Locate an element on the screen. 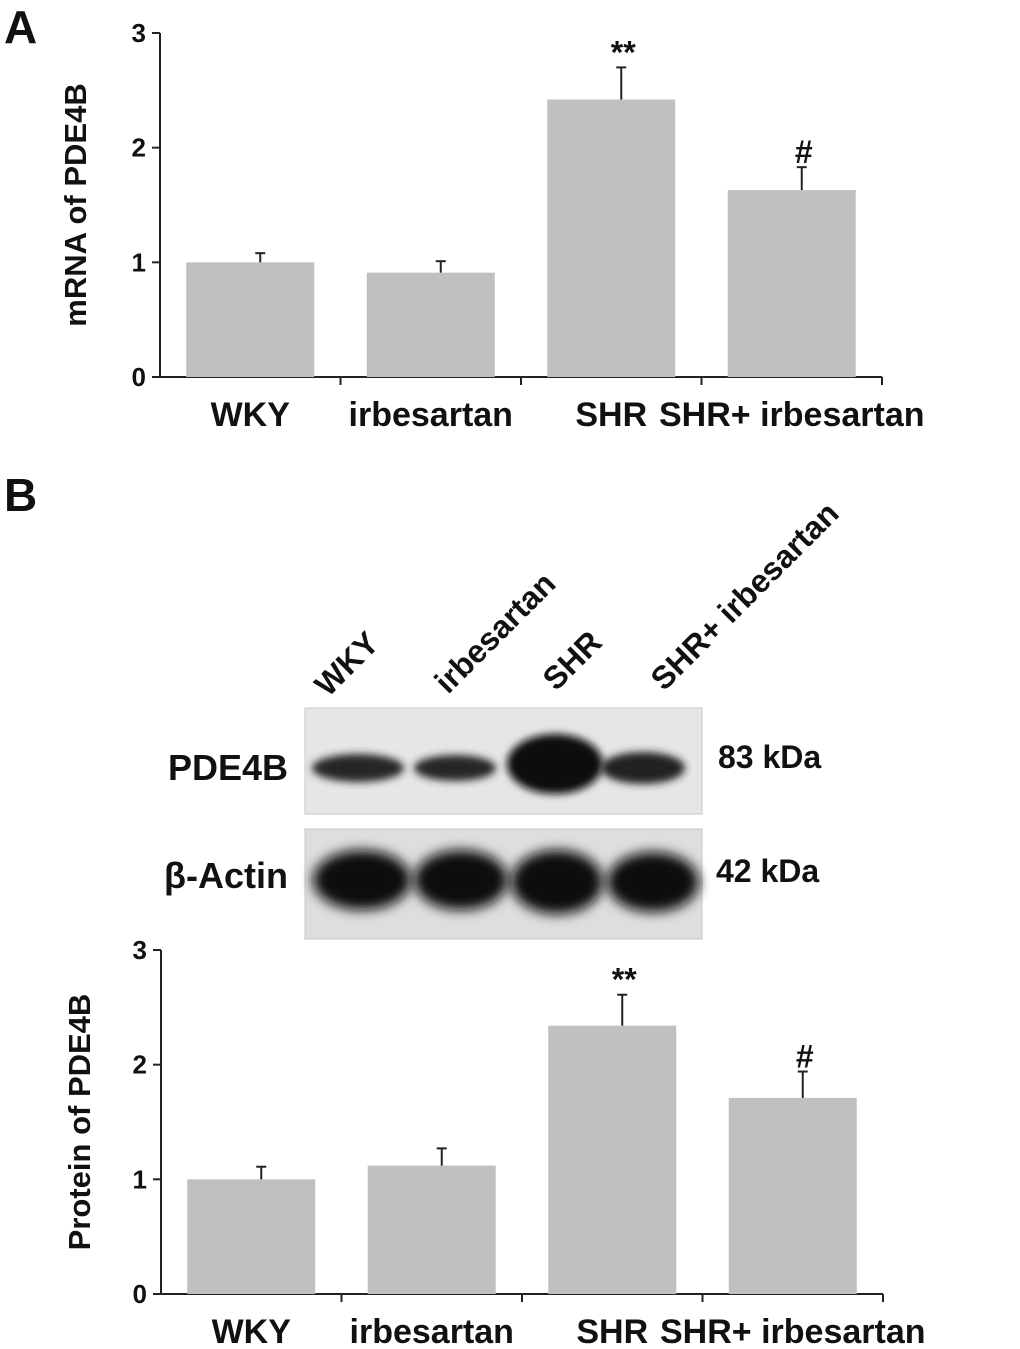 Image resolution: width=1020 pixels, height=1349 pixels. chart-b-y-tick-label: 1 is located at coordinates (140, 1179).